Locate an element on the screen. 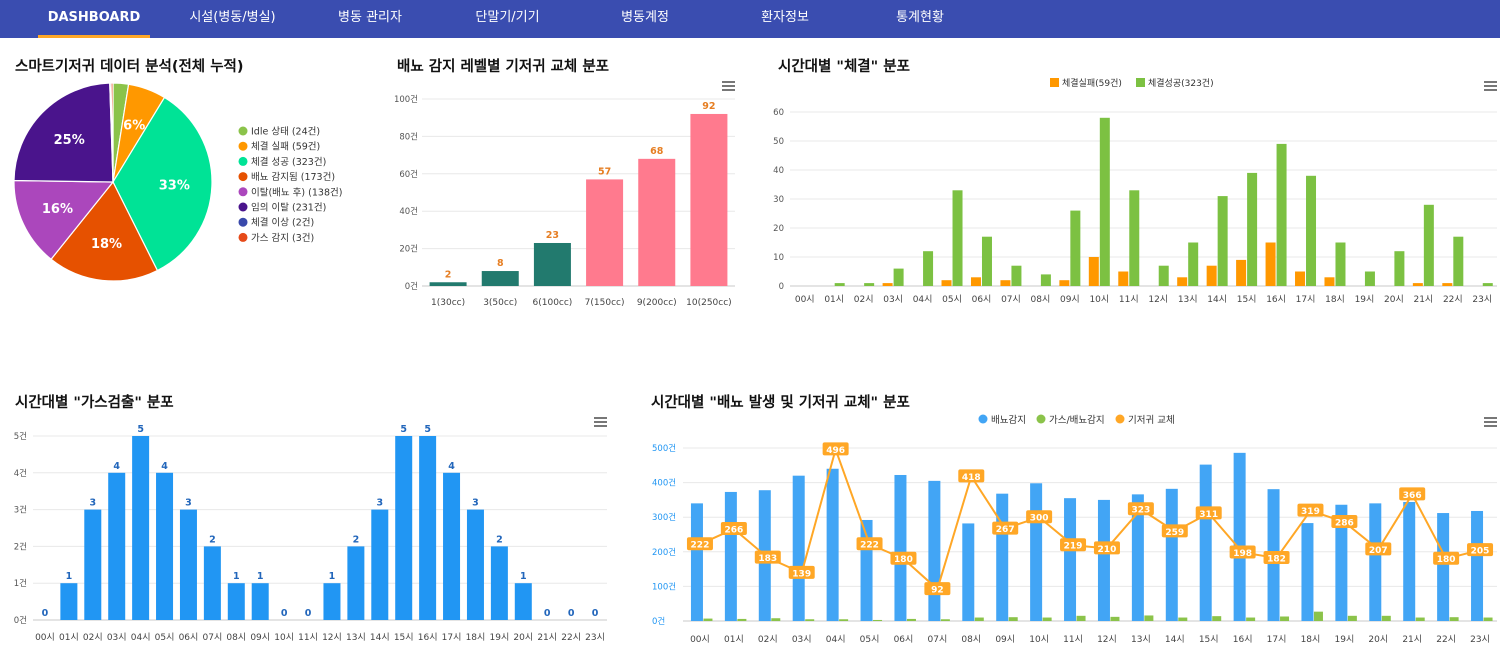 The image size is (1500, 667). x-tick-label: 01시 is located at coordinates (834, 299).